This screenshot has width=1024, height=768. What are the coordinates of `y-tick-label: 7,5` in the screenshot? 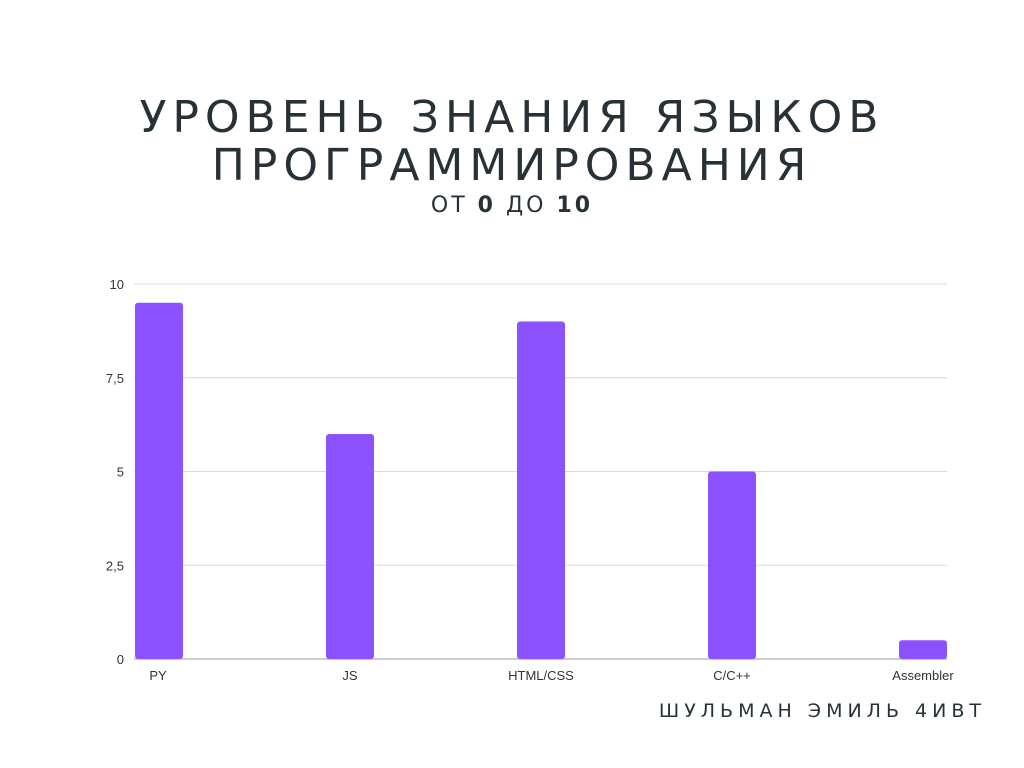 It's located at (115, 378).